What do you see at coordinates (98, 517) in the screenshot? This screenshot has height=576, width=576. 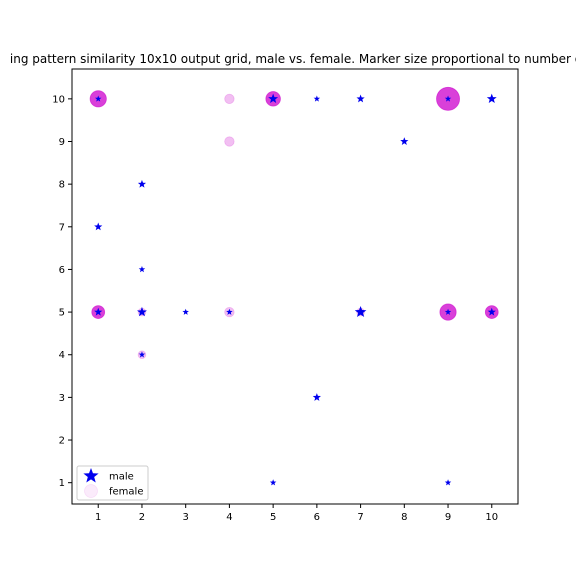 I see `x-tick-label: 1` at bounding box center [98, 517].